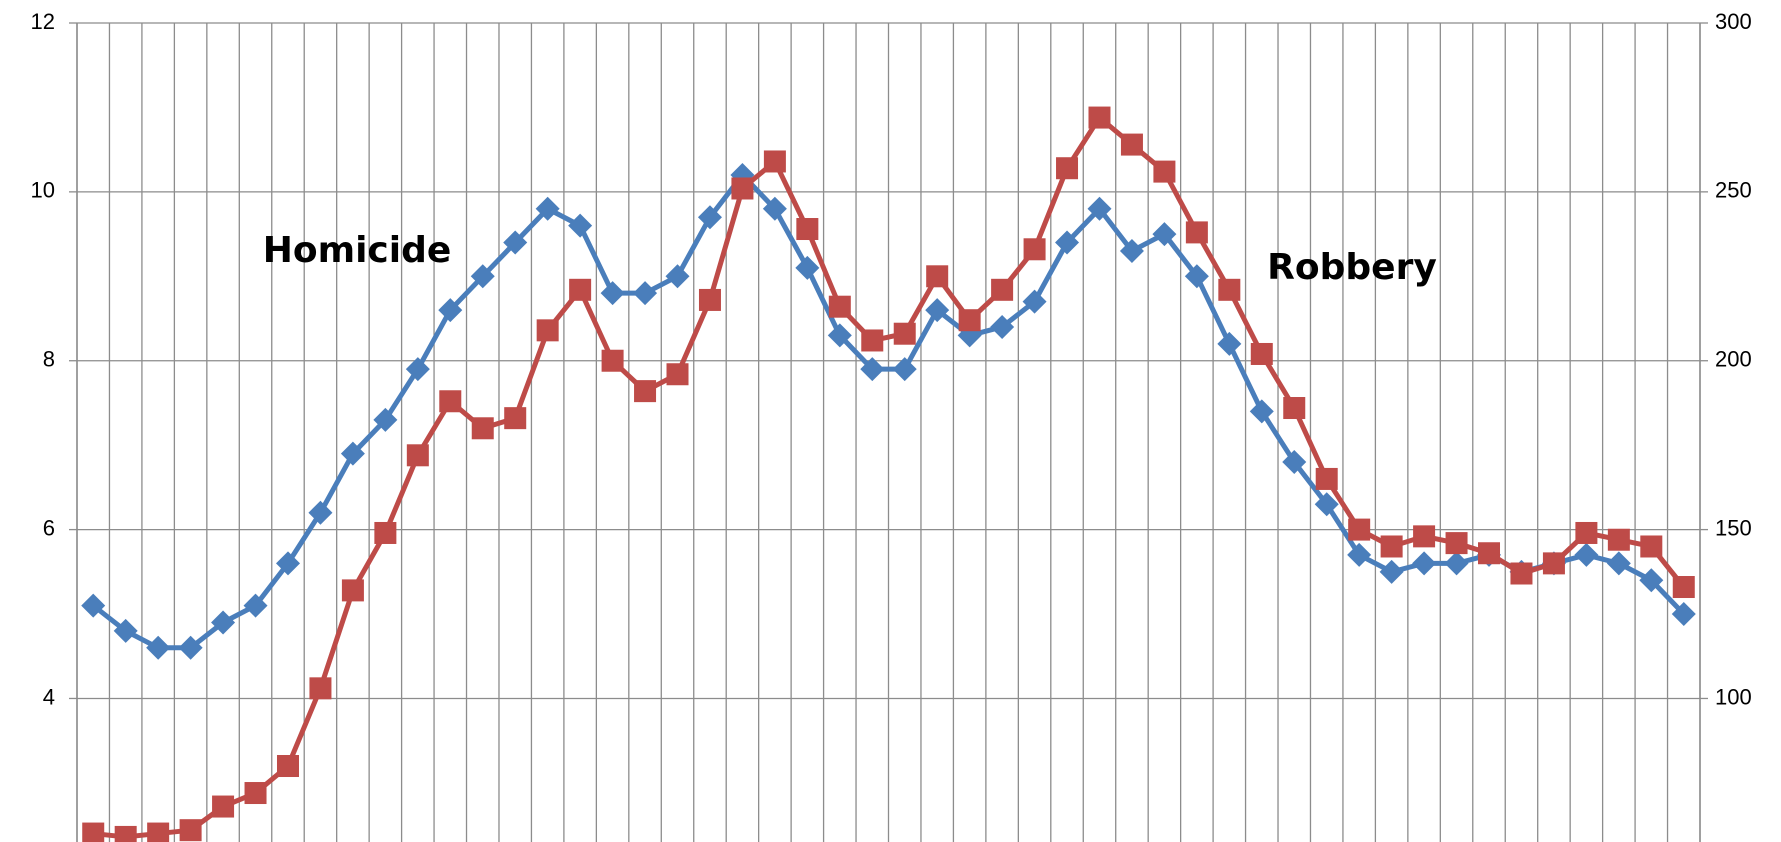  Describe the element at coordinates (1733, 359) in the screenshot. I see `y2-tick-label: 200` at that location.